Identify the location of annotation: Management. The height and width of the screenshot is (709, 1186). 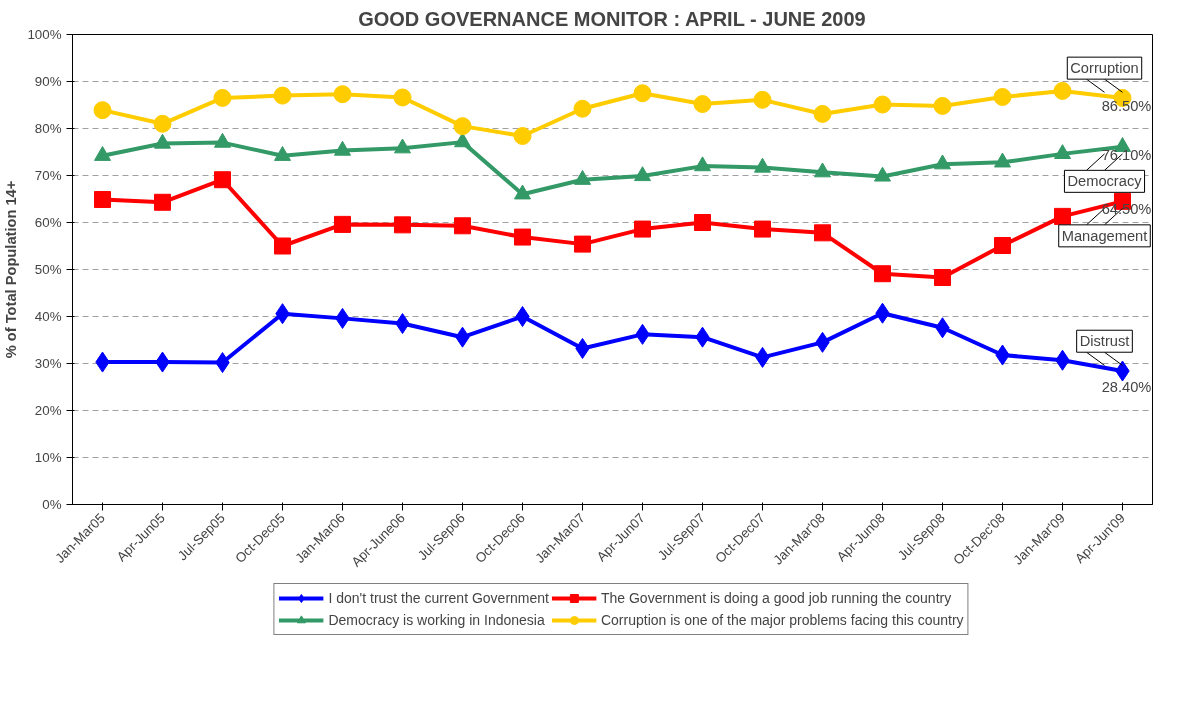
(1104, 235).